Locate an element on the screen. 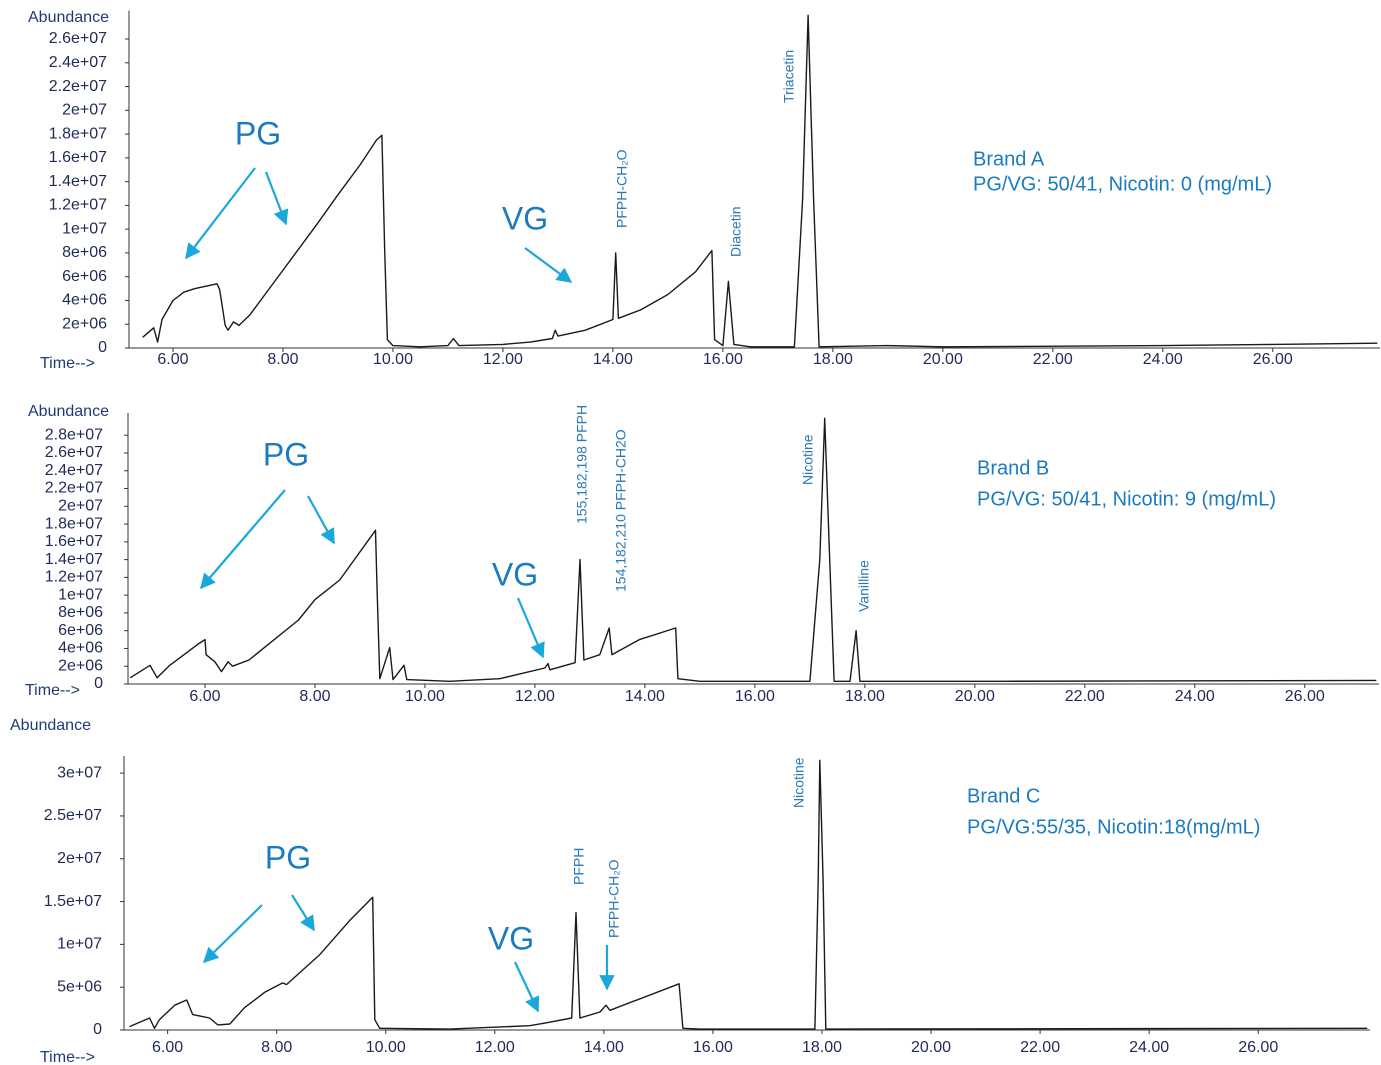  peak-label: Diacetin is located at coordinates (736, 231).